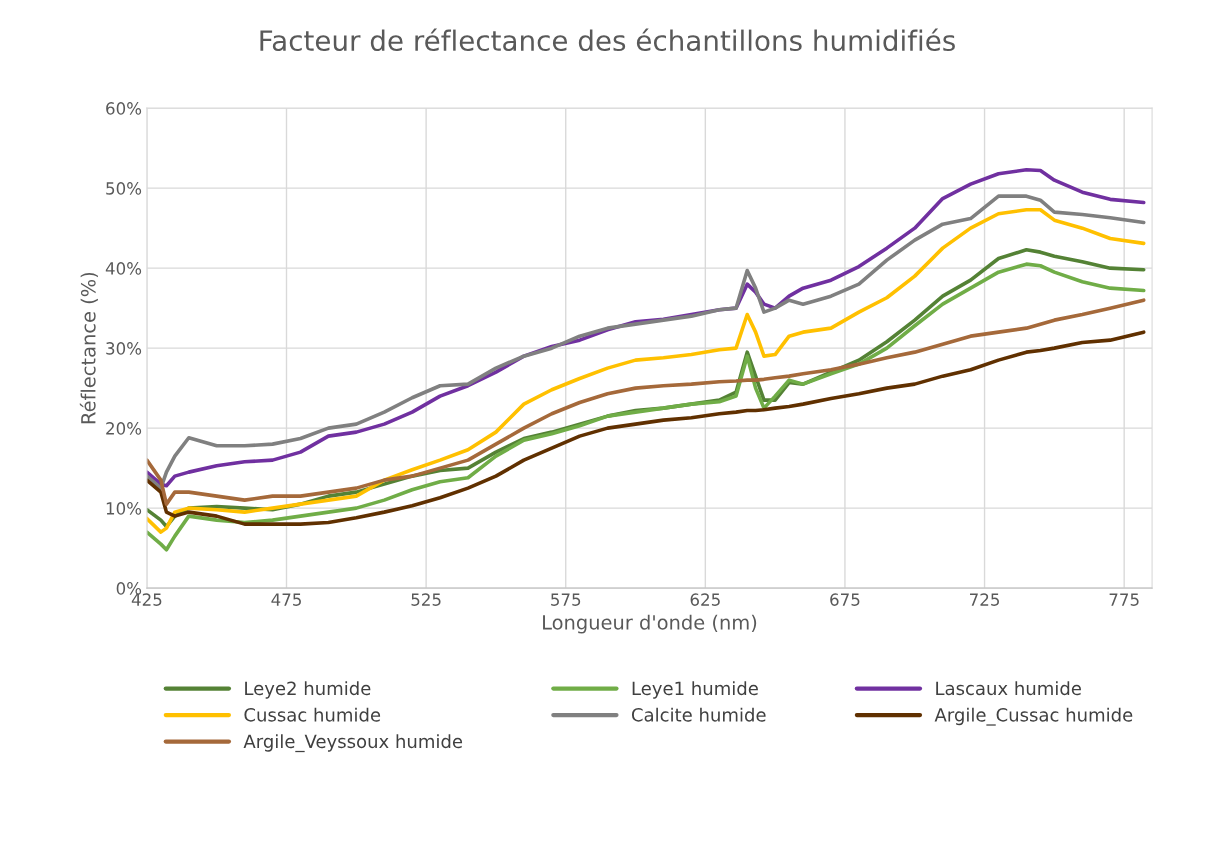 This screenshot has width=1214, height=845. I want to click on legend-label: Leye2 humide, so click(308, 690).